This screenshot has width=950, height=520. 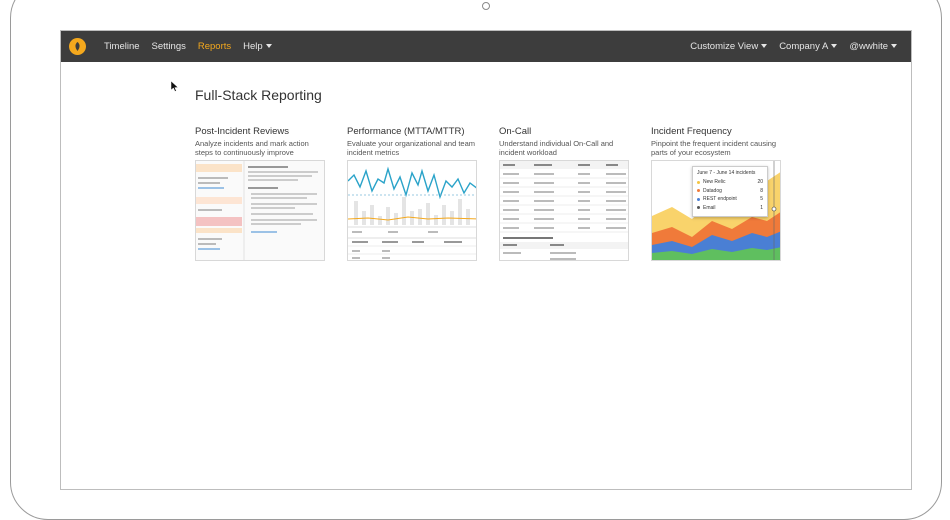 I want to click on nav-help: Help, so click(x=257, y=46).